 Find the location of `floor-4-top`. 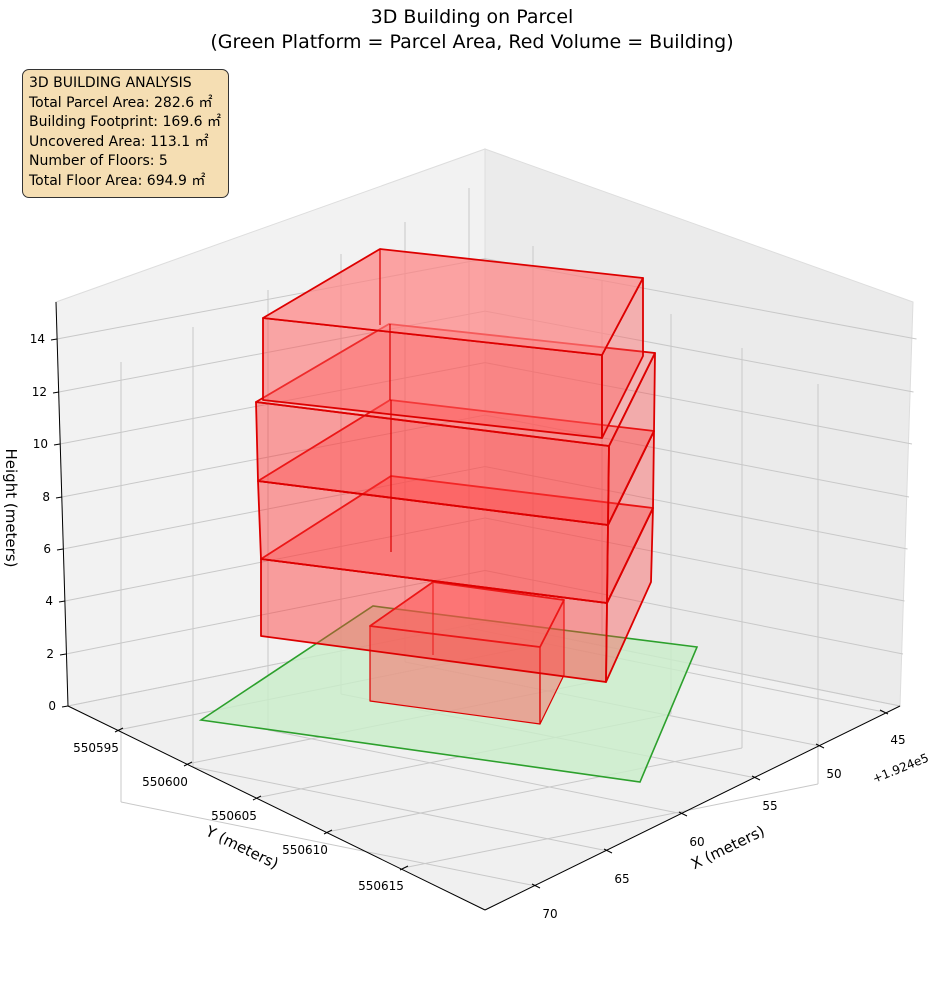

floor-4-top is located at coordinates (453, 302).